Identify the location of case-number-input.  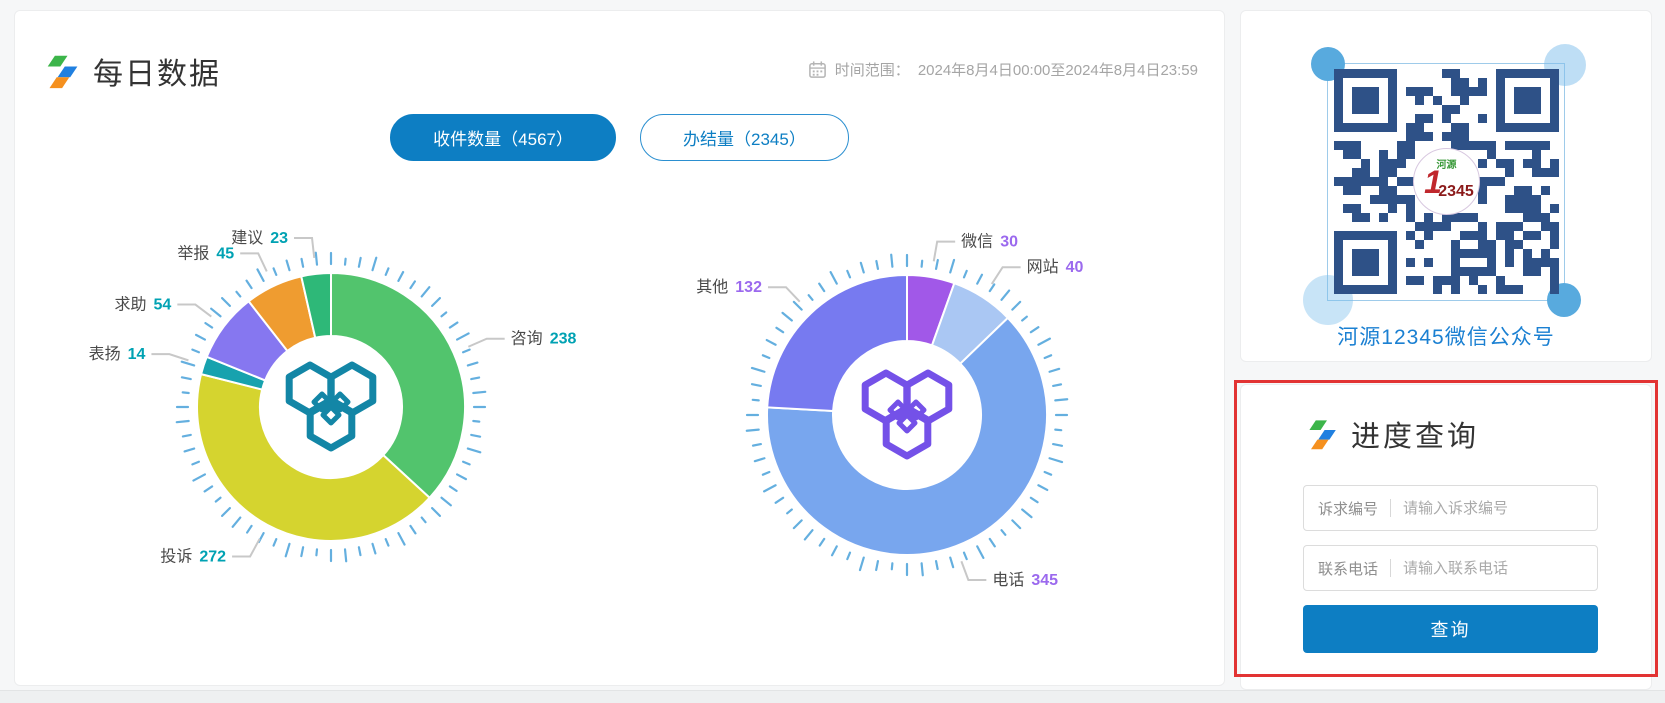
(1493, 508).